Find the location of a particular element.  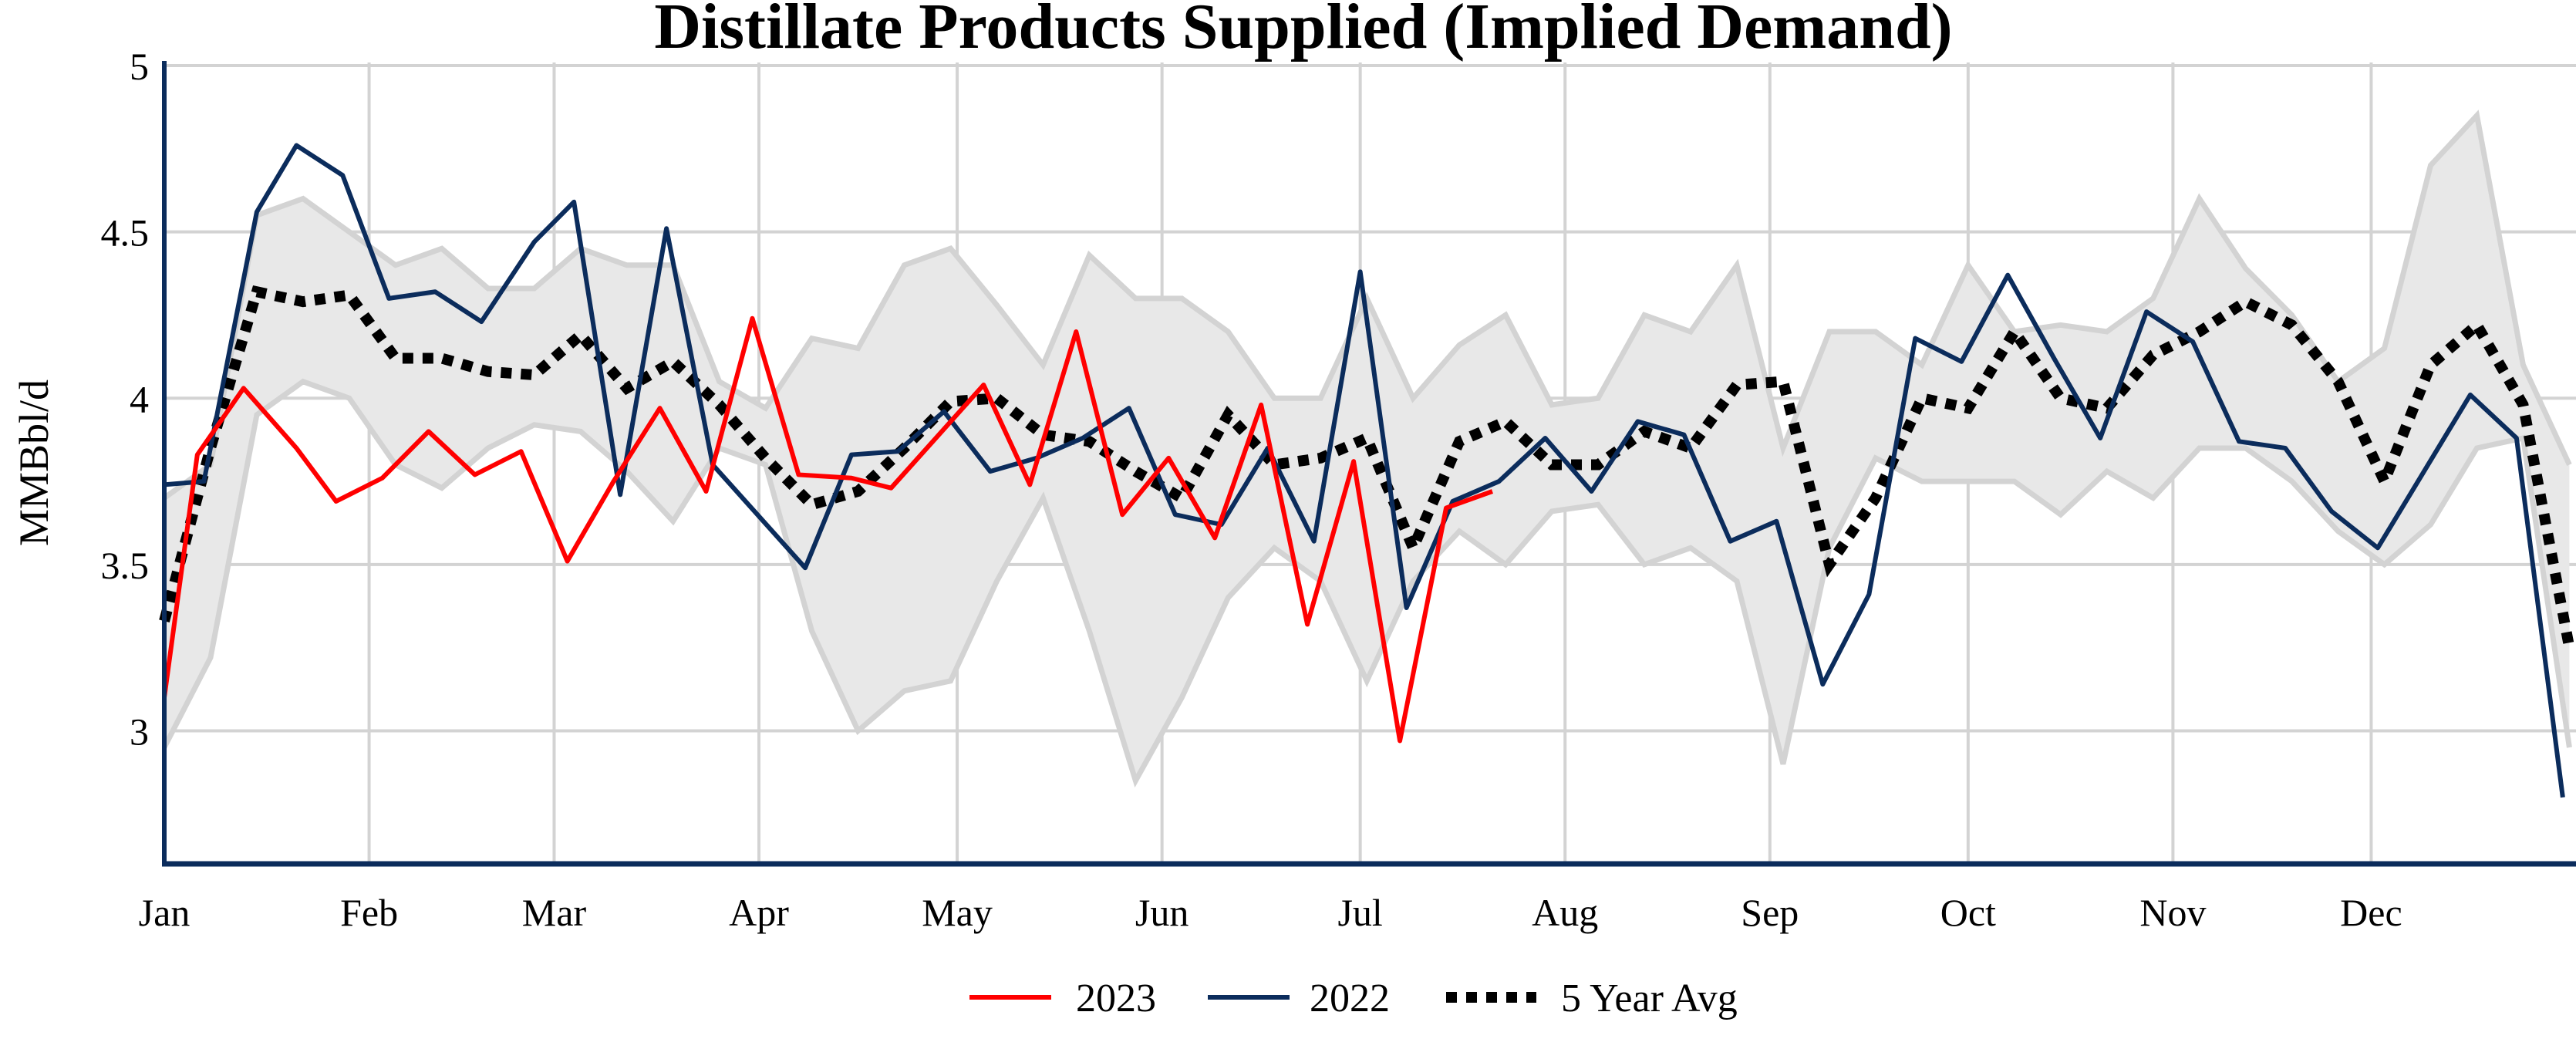

y-tick-label: 4 is located at coordinates (139, 399).